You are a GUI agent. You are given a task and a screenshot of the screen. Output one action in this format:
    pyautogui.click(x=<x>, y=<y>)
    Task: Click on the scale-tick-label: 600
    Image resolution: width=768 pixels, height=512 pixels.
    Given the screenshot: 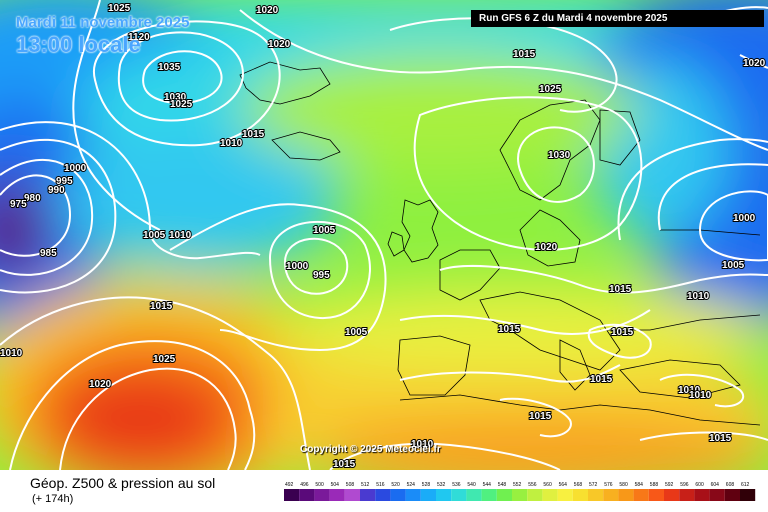 What is the action you would take?
    pyautogui.click(x=699, y=485)
    